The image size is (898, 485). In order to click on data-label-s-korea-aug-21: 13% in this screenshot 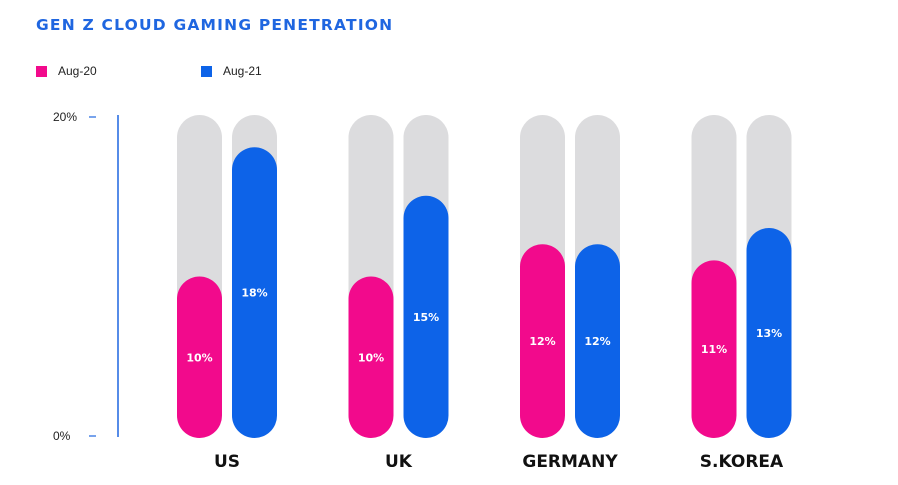, I will do `click(769, 333)`.